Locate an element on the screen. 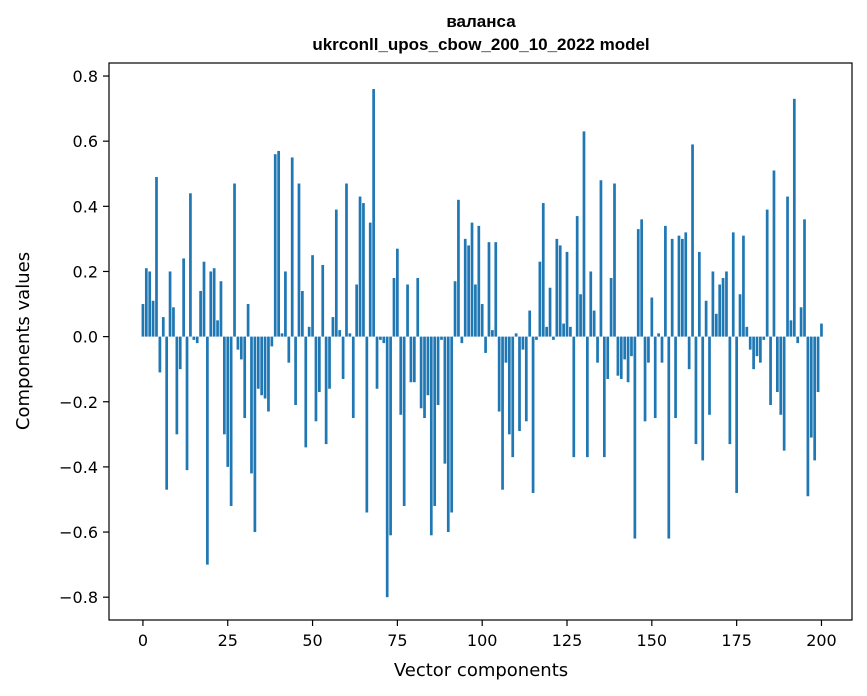 The height and width of the screenshot is (696, 867). y-tick-label: 0.6 is located at coordinates (85, 141).